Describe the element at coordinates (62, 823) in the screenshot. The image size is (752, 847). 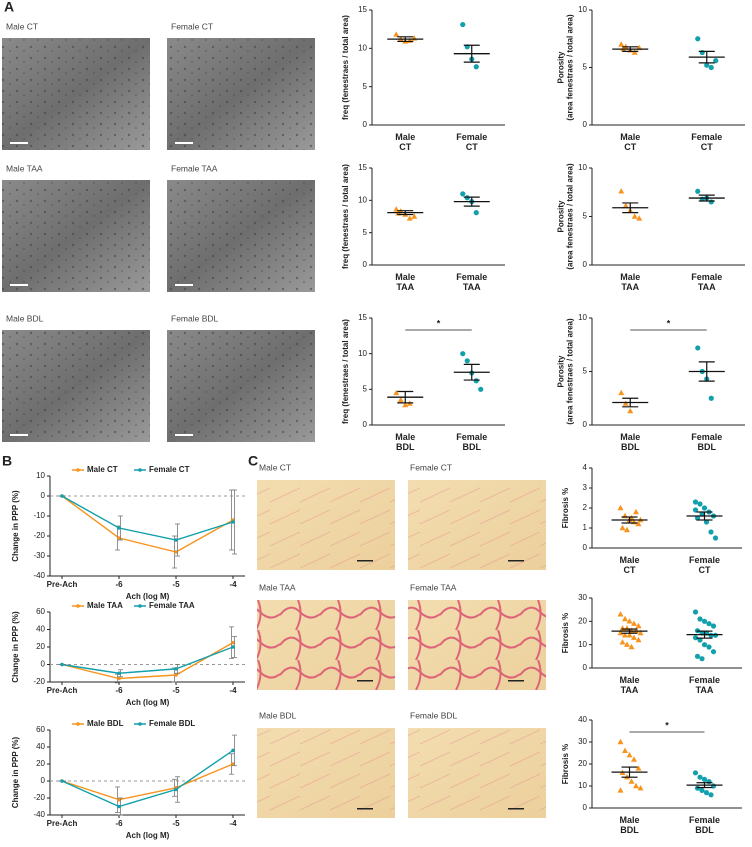
I see `x-tick-label: Pre-Ach` at that location.